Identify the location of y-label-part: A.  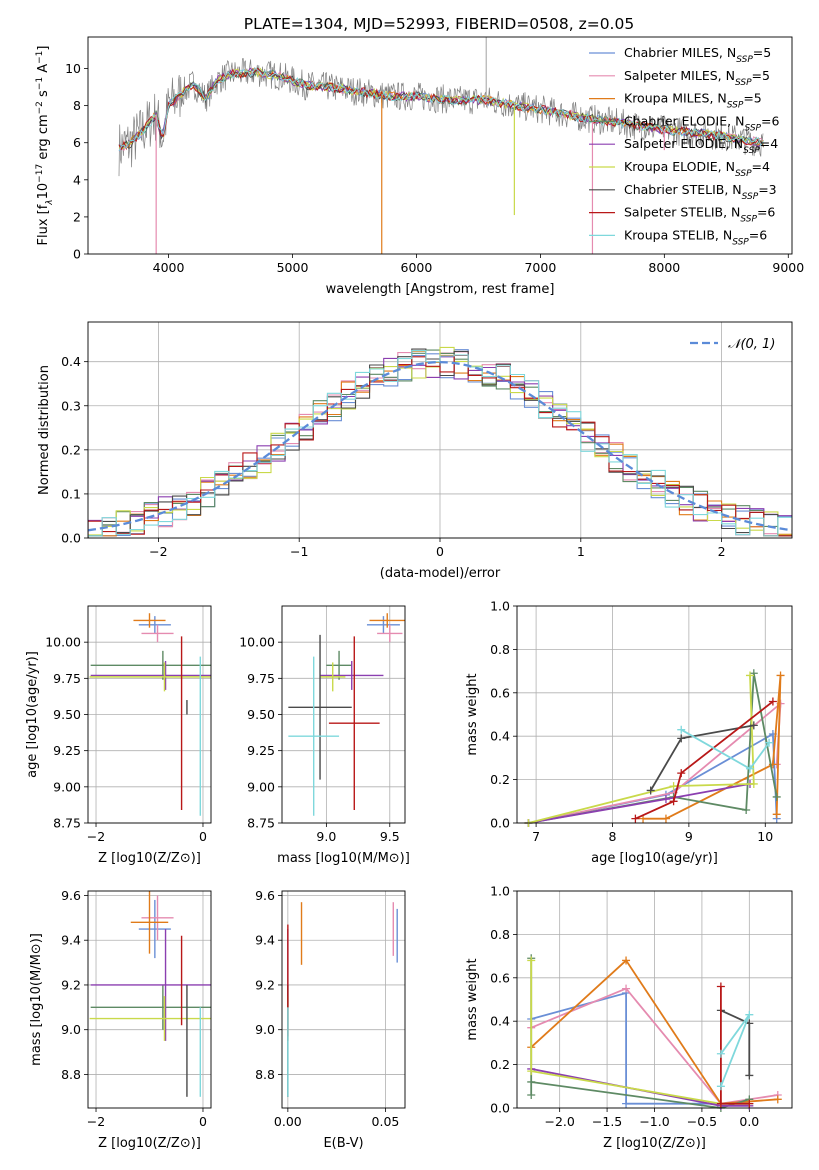
(43, 70).